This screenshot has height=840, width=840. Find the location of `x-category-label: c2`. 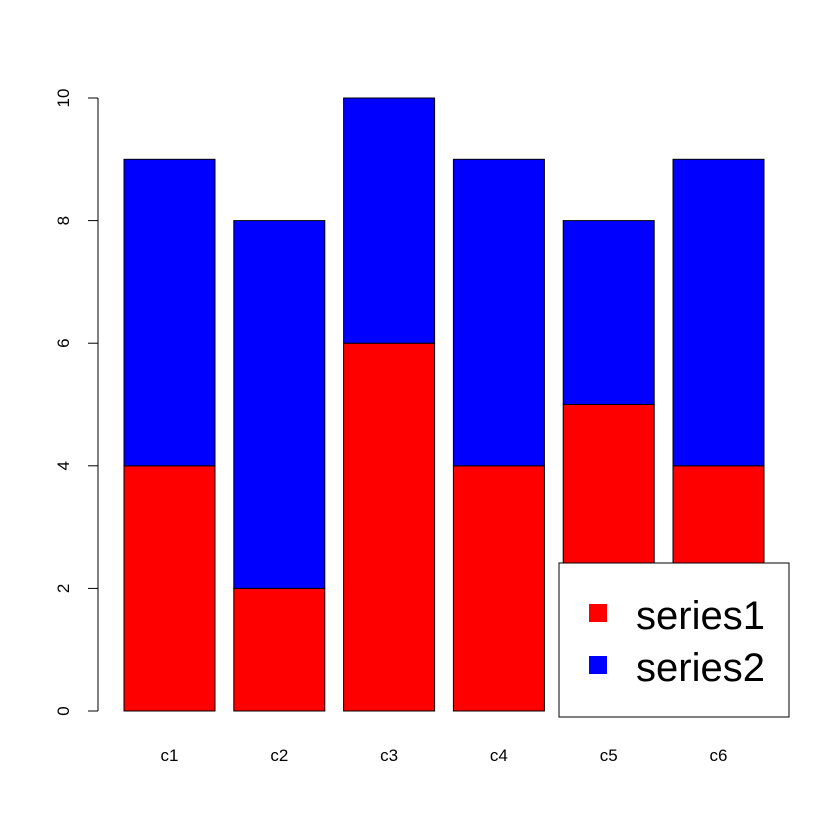

x-category-label: c2 is located at coordinates (279, 755).